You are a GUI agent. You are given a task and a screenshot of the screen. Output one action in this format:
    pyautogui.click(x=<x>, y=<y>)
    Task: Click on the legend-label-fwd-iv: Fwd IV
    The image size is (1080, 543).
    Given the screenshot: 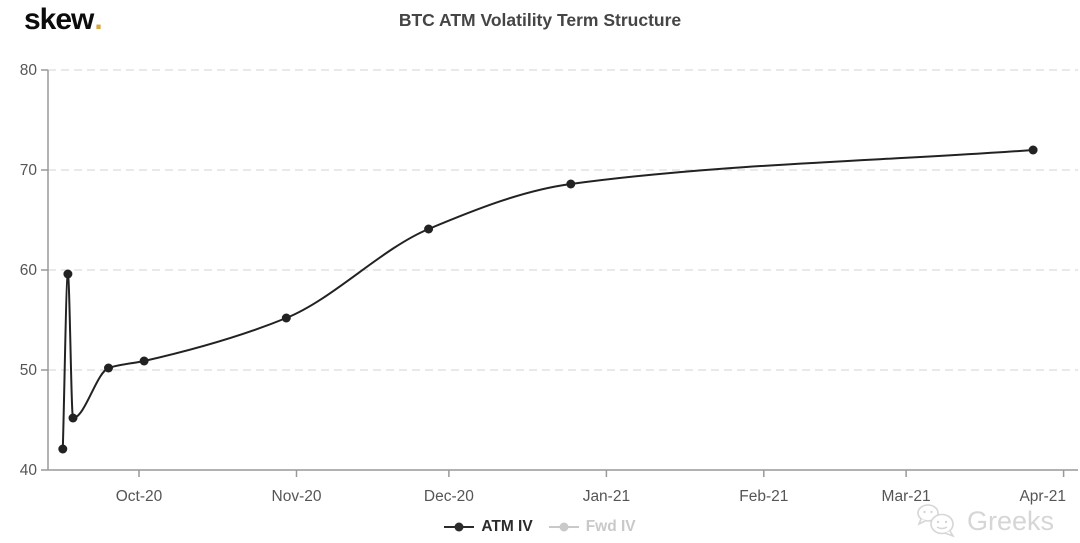 What is the action you would take?
    pyautogui.click(x=610, y=526)
    